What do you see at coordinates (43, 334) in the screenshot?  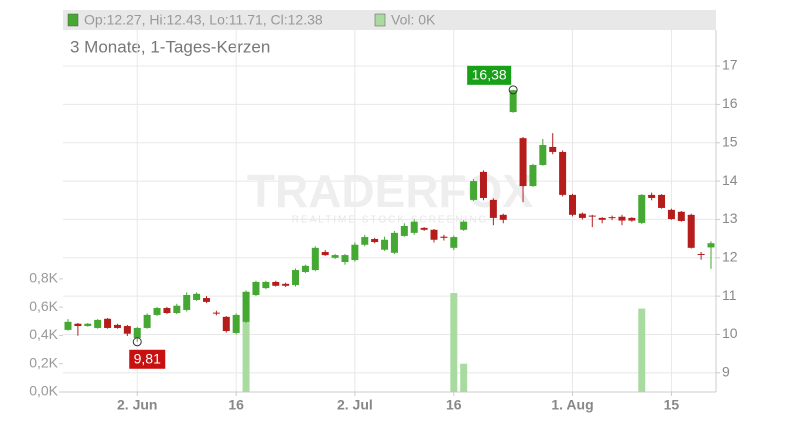 I see `y2-tick-label: 0,4K` at bounding box center [43, 334].